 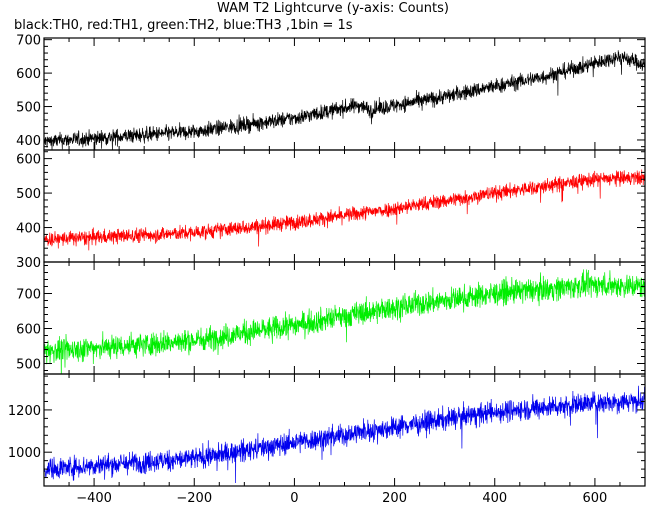 What do you see at coordinates (28, 263) in the screenshot?
I see `y-tick-label: 300` at bounding box center [28, 263].